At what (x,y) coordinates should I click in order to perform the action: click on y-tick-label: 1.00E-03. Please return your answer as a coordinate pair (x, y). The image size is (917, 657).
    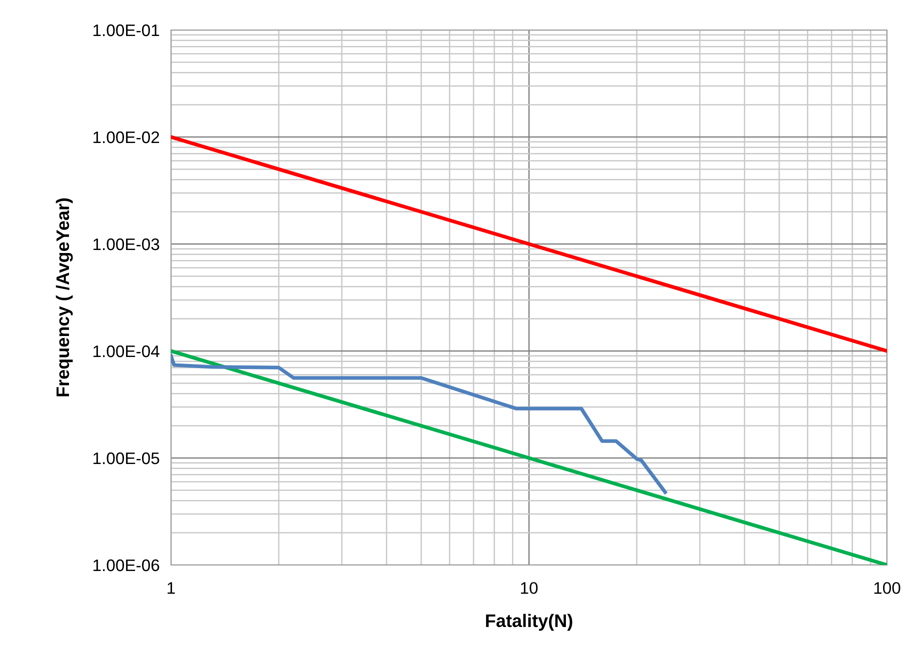
    Looking at the image, I should click on (127, 244).